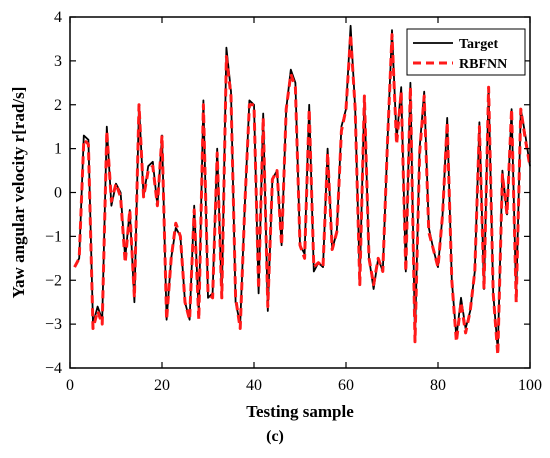 Image resolution: width=550 pixels, height=458 pixels. Describe the element at coordinates (53, 280) in the screenshot. I see `y-tick-label: −2` at that location.